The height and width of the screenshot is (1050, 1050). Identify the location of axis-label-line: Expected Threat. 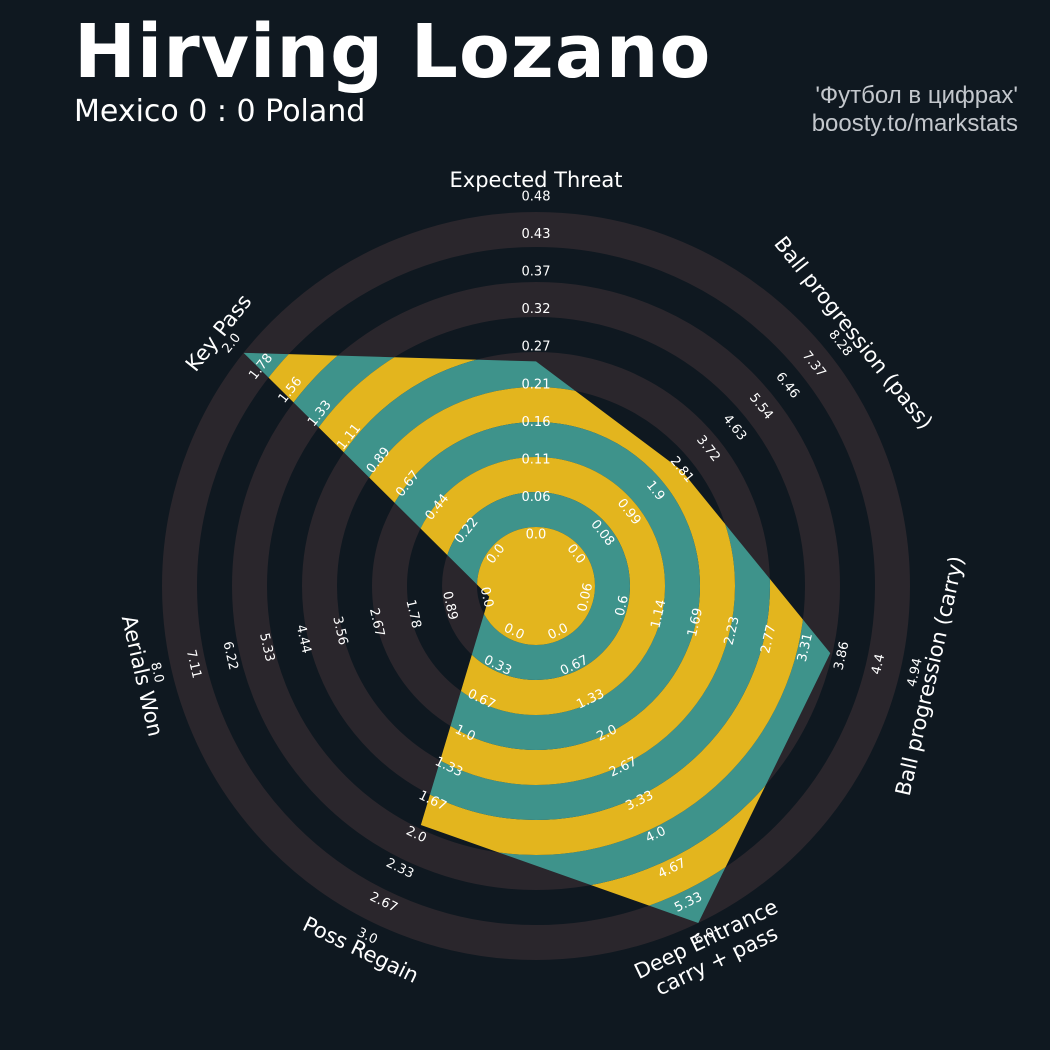
(536, 180).